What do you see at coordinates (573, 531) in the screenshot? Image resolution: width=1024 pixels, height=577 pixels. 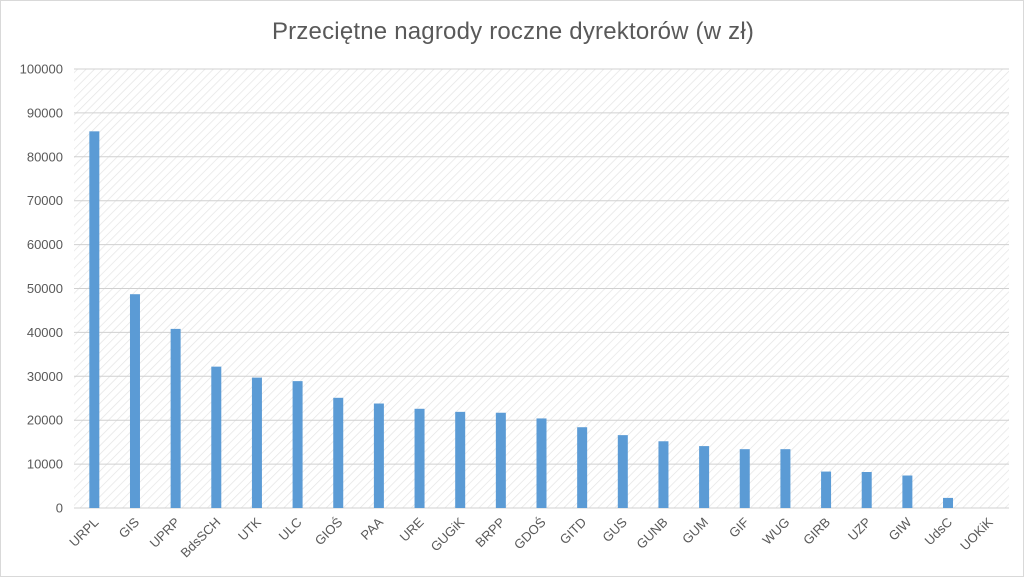 I see `x-tick-label: GITD` at bounding box center [573, 531].